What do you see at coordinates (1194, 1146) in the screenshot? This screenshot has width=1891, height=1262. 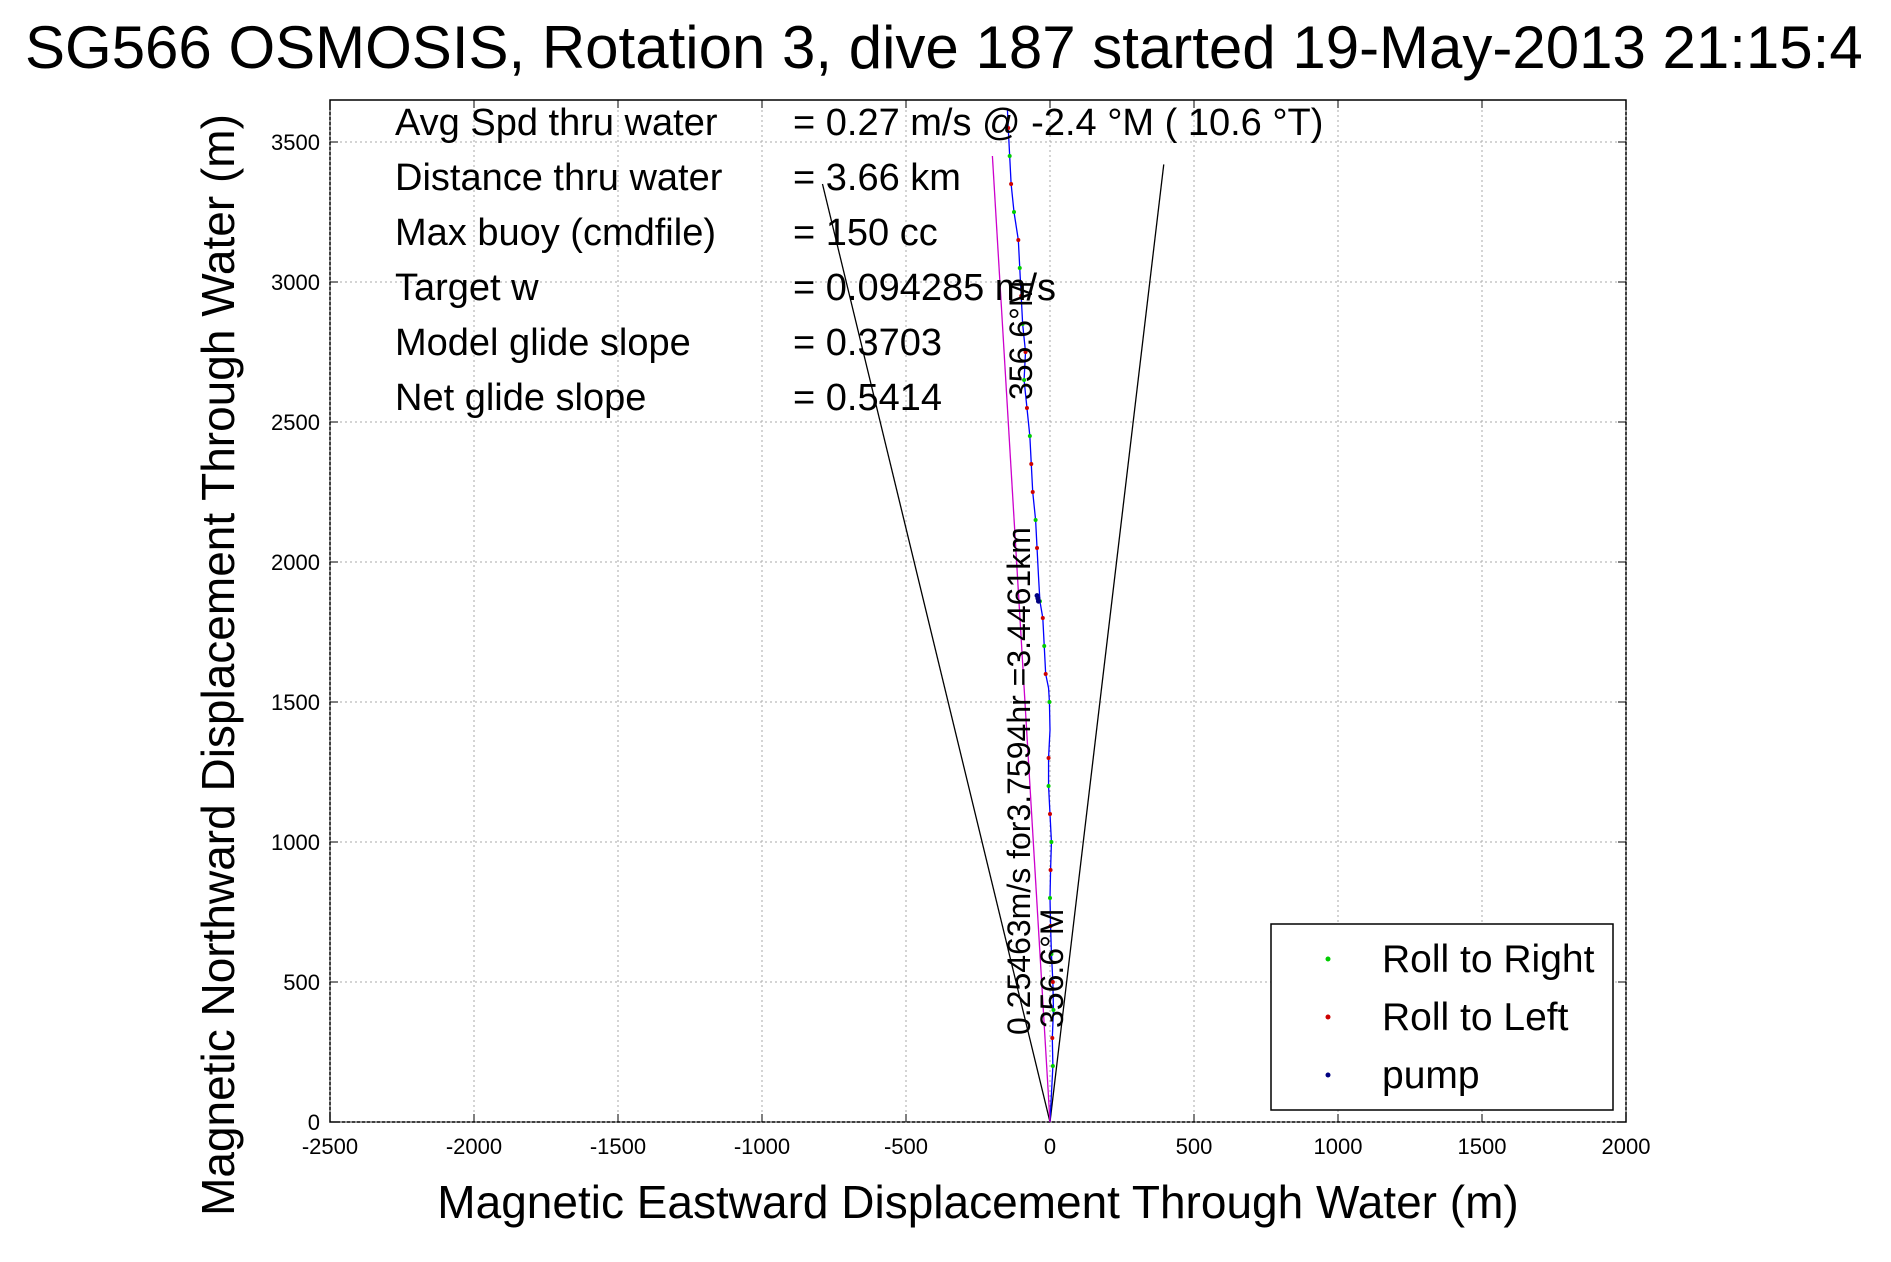 I see `x-tick-label: 500` at bounding box center [1194, 1146].